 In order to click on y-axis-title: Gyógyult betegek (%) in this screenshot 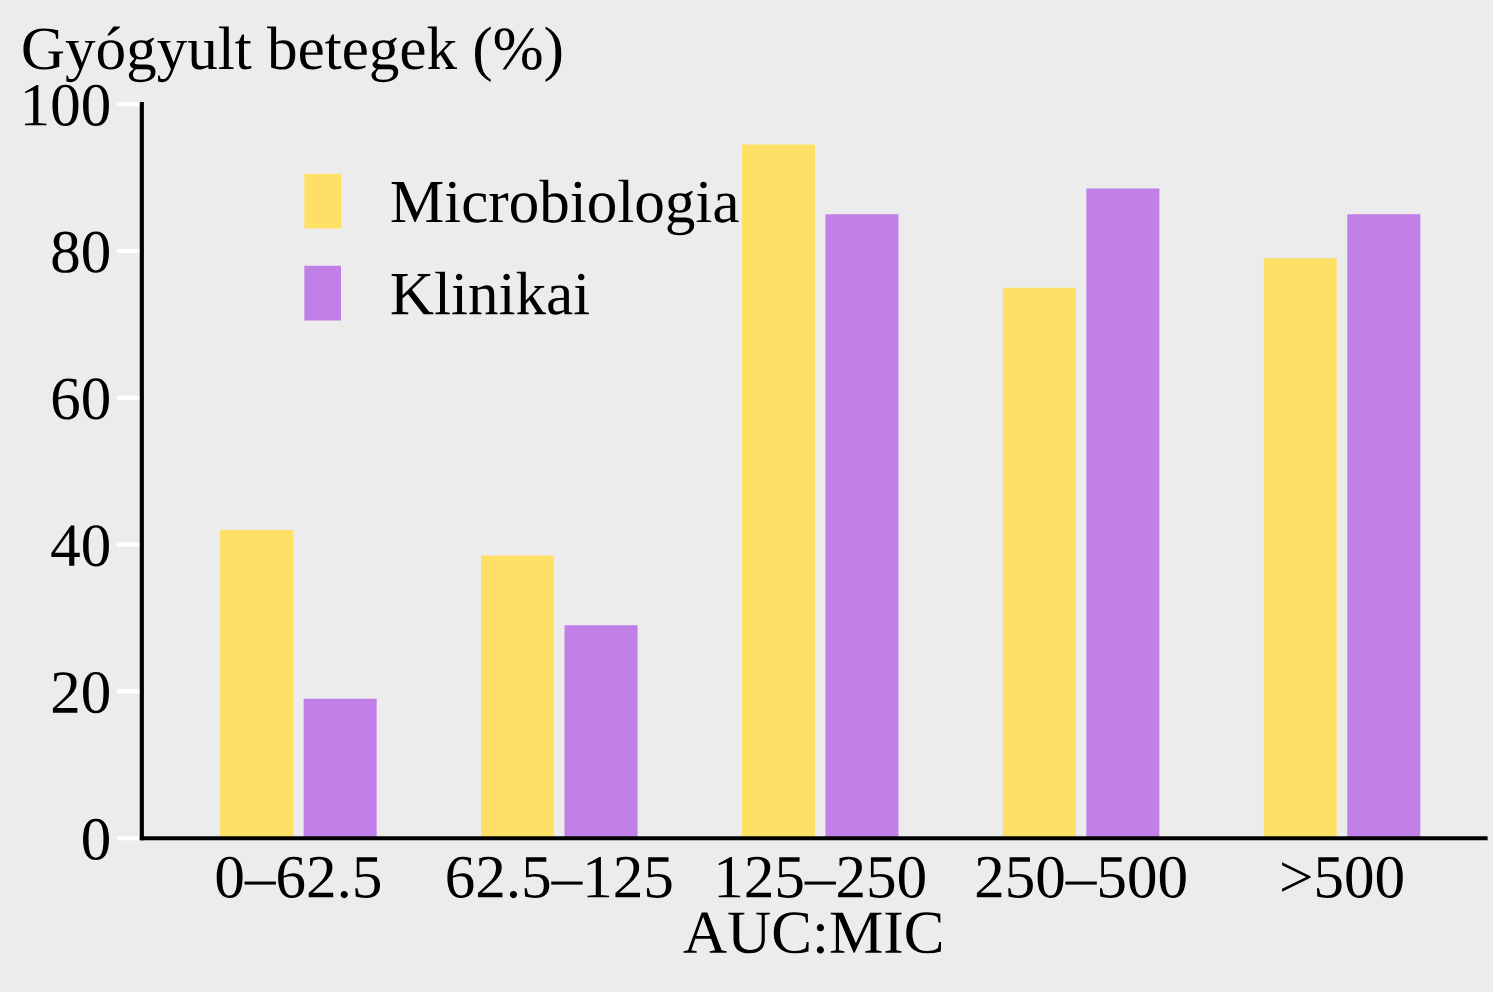, I will do `click(292, 54)`.